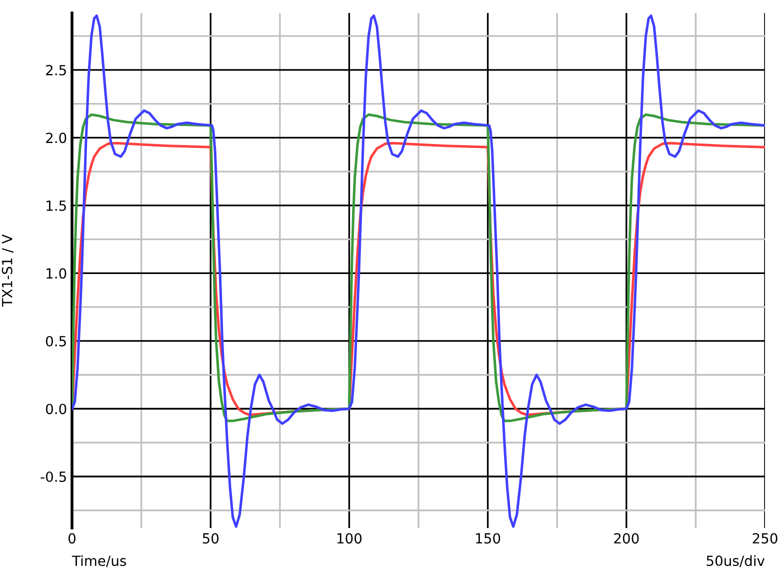 Image resolution: width=782 pixels, height=583 pixels. Describe the element at coordinates (56, 341) in the screenshot. I see `y-tick-label: 0.5` at that location.